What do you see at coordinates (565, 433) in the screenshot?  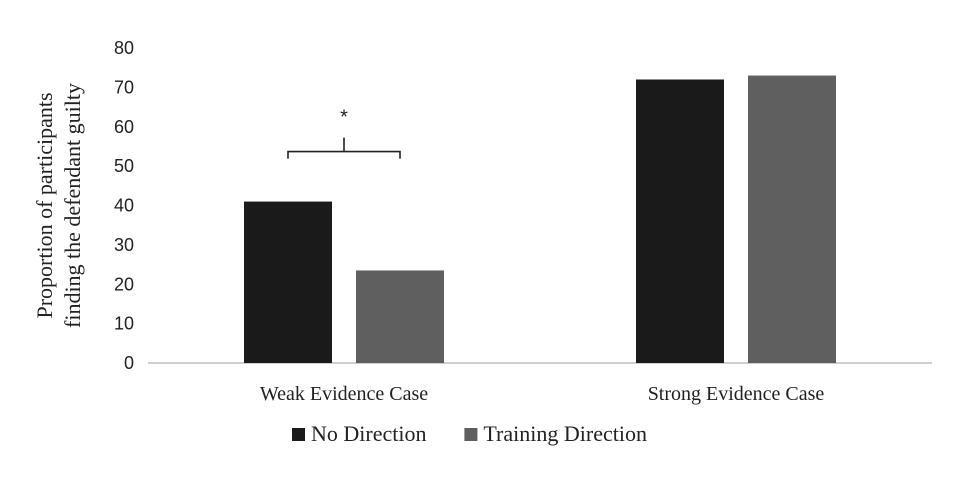 I see `legend-label: Training Direction` at bounding box center [565, 433].